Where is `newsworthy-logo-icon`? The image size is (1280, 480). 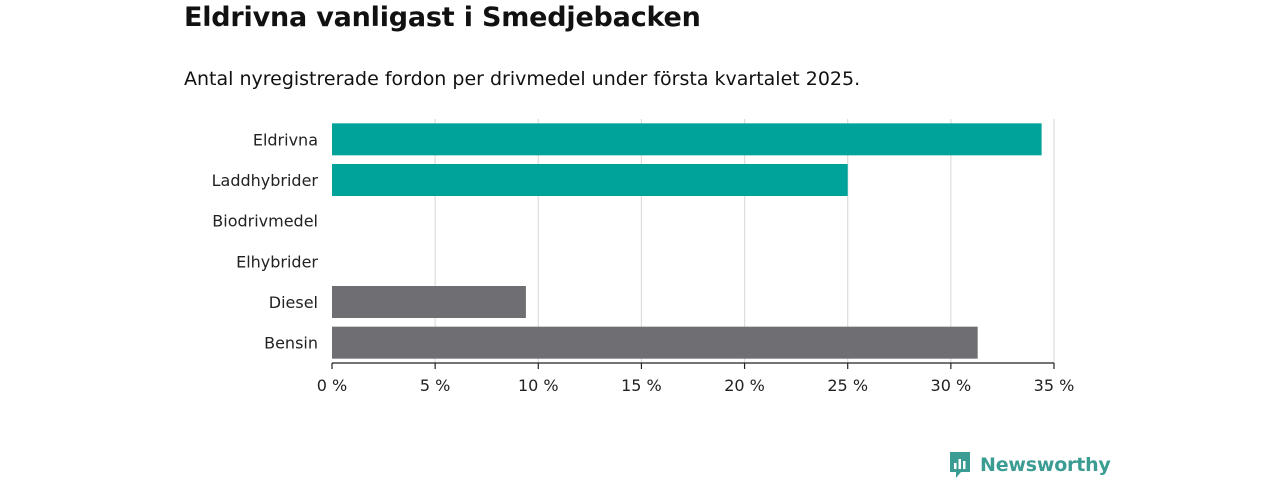
newsworthy-logo-icon is located at coordinates (960, 465).